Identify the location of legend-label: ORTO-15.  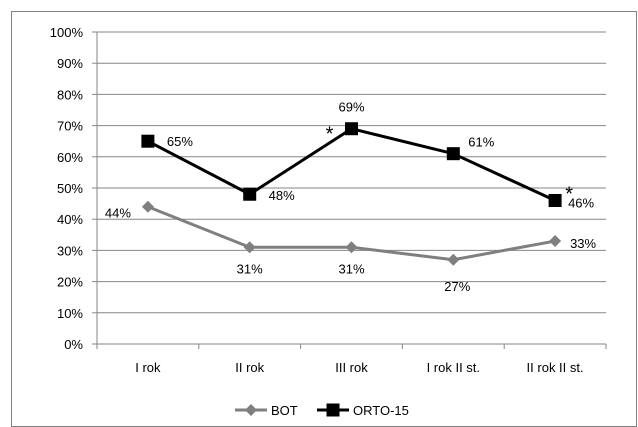
(381, 410).